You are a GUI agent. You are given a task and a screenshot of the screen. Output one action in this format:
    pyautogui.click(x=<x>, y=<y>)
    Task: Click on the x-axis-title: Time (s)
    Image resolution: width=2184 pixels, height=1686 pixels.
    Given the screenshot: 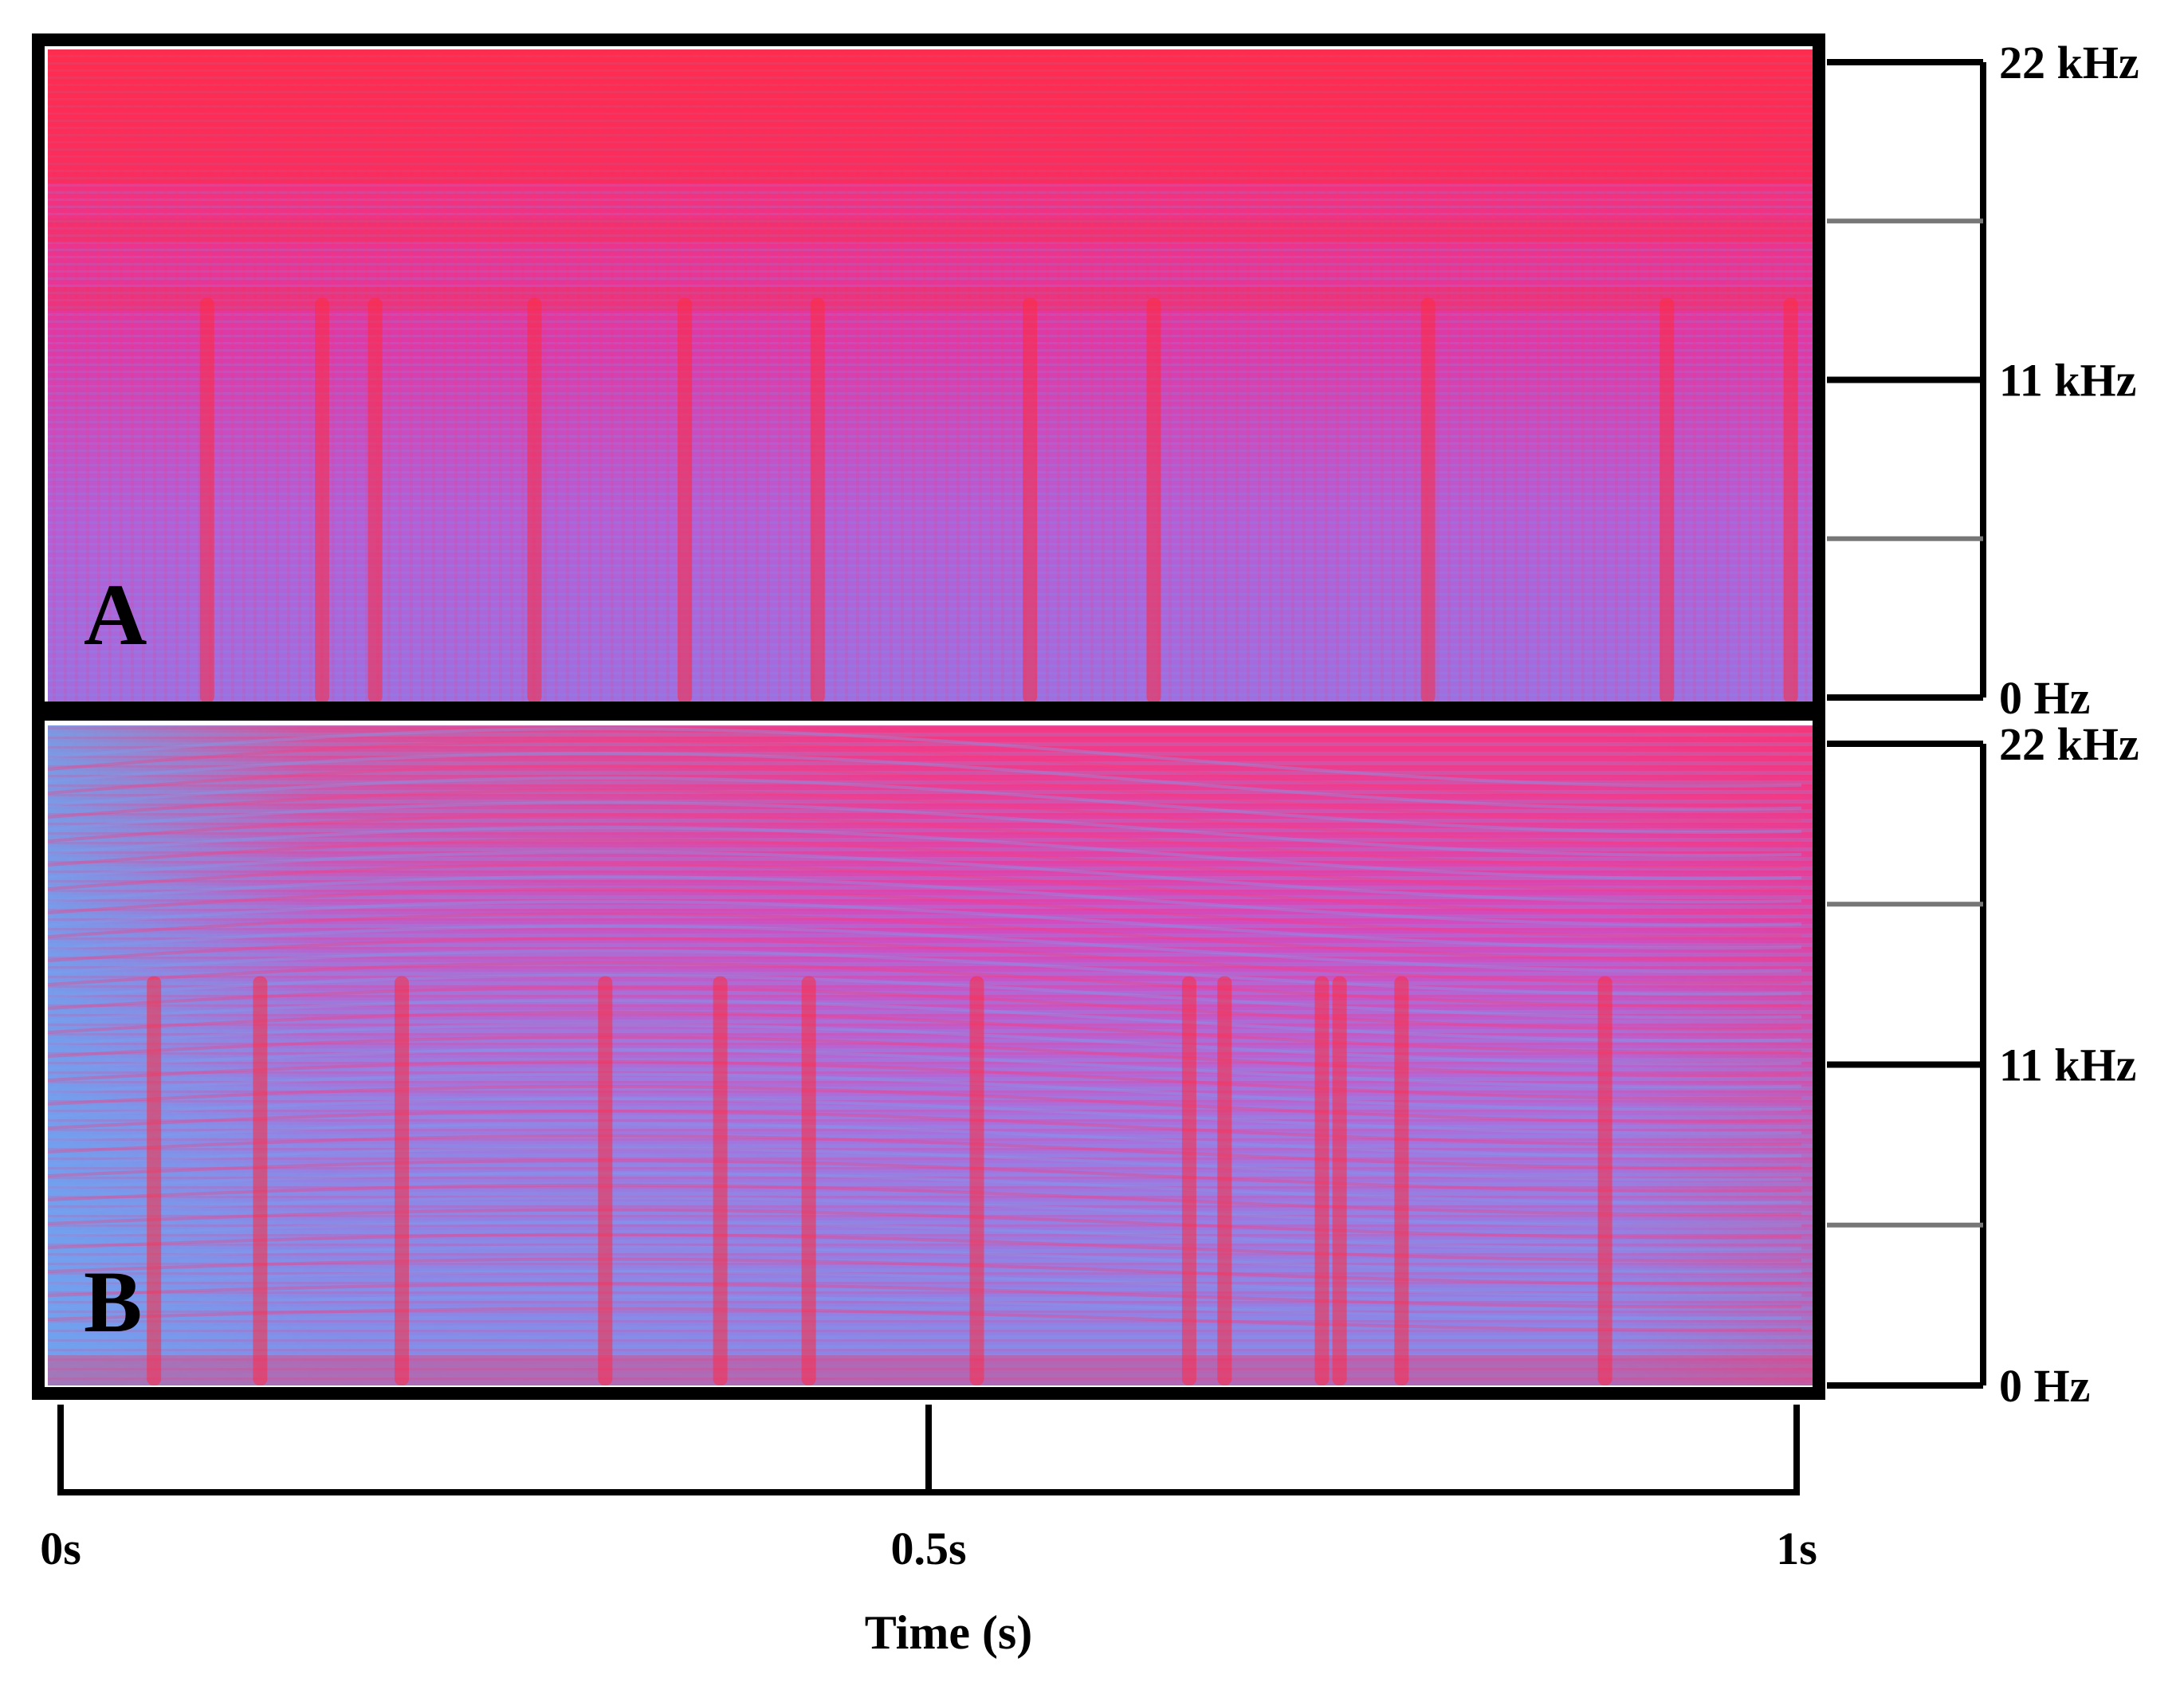 What is the action you would take?
    pyautogui.click(x=949, y=1633)
    